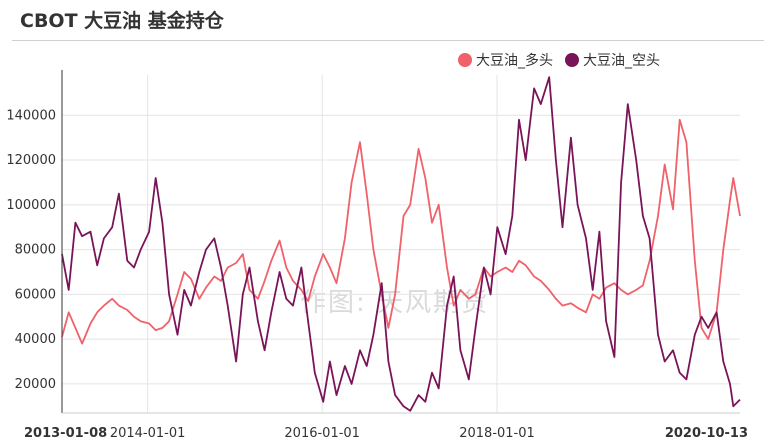 This screenshot has height=448, width=768. Describe the element at coordinates (388, 40) in the screenshot. I see `title-divider` at that location.